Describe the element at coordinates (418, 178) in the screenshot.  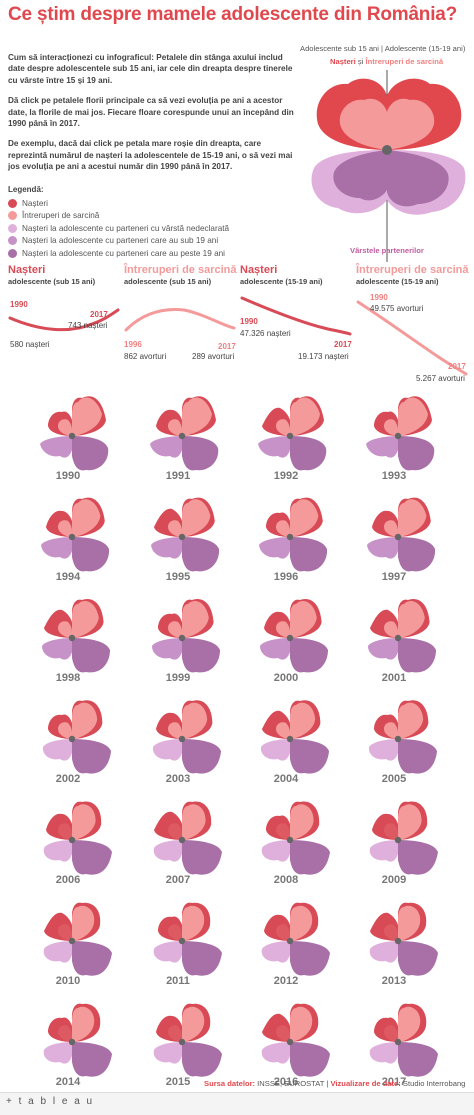
I see `petal-partners-right-main` at that location.